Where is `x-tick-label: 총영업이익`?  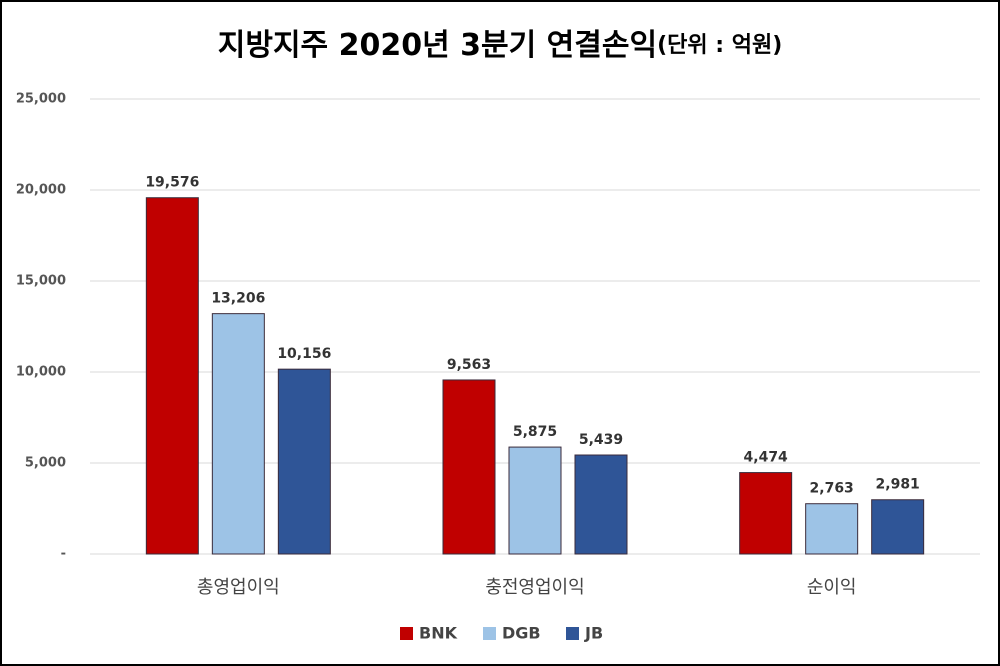
x-tick-label: 총영업이익 is located at coordinates (238, 587).